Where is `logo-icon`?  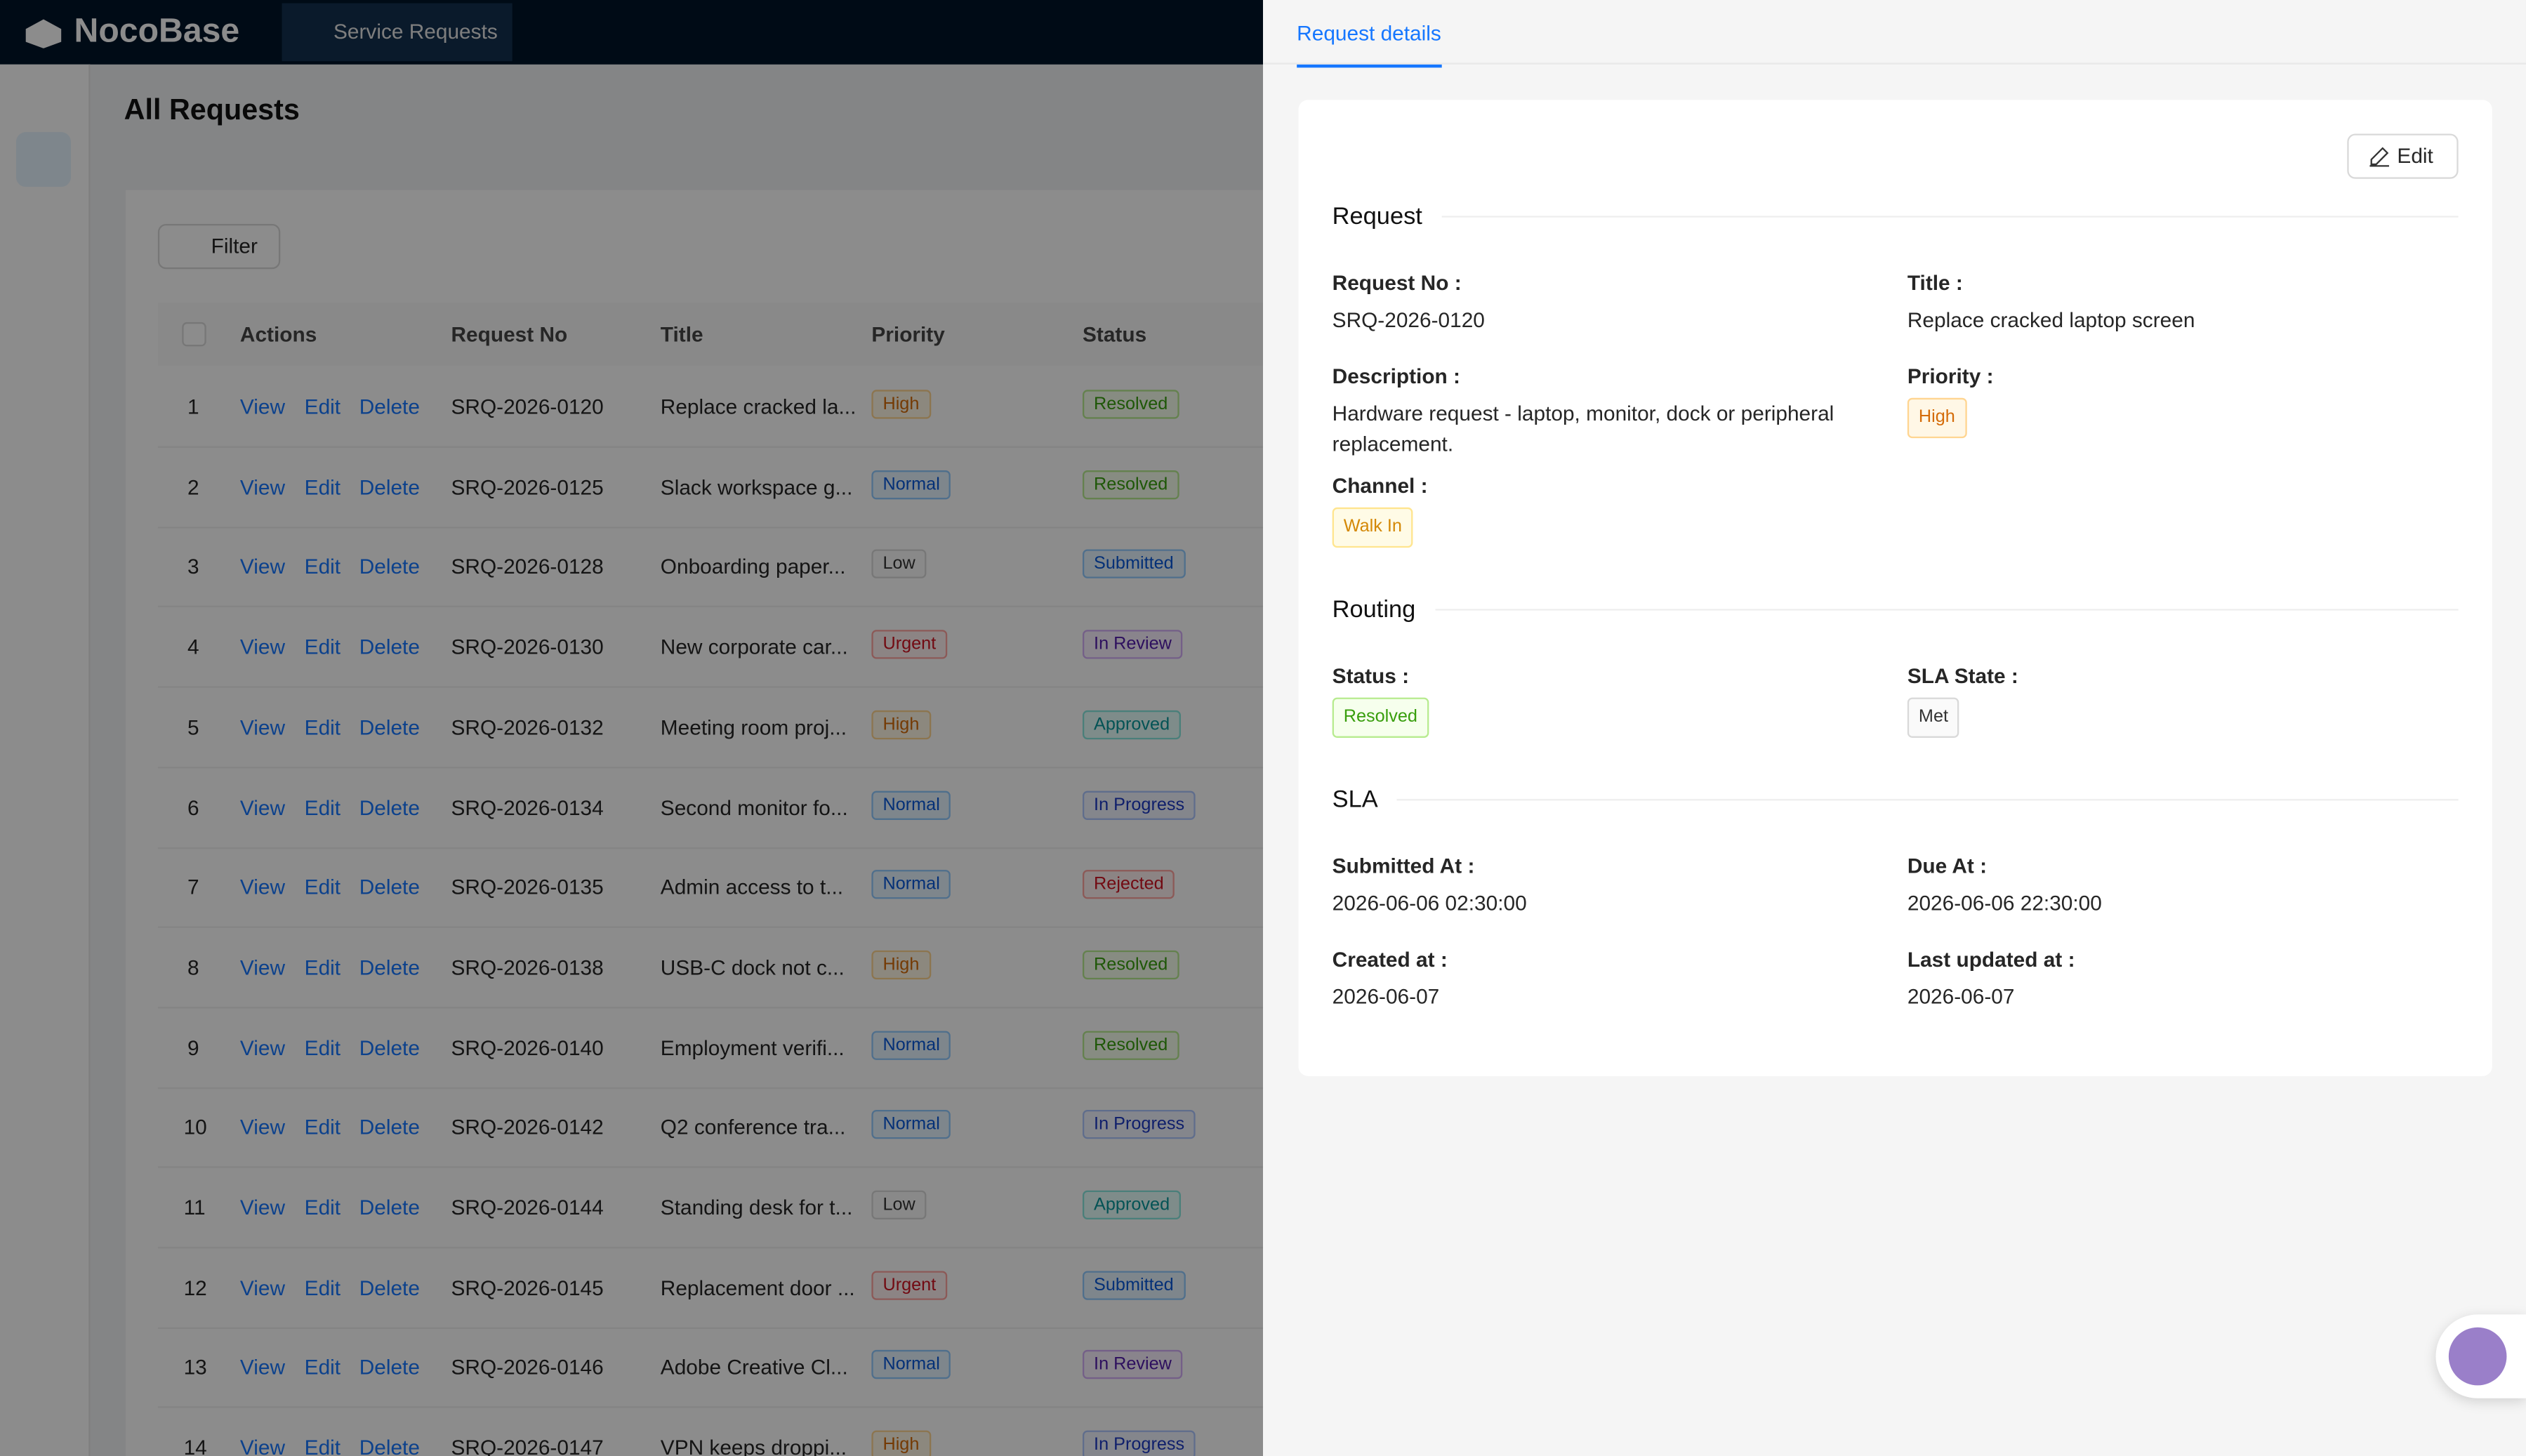
logo-icon is located at coordinates (43, 33).